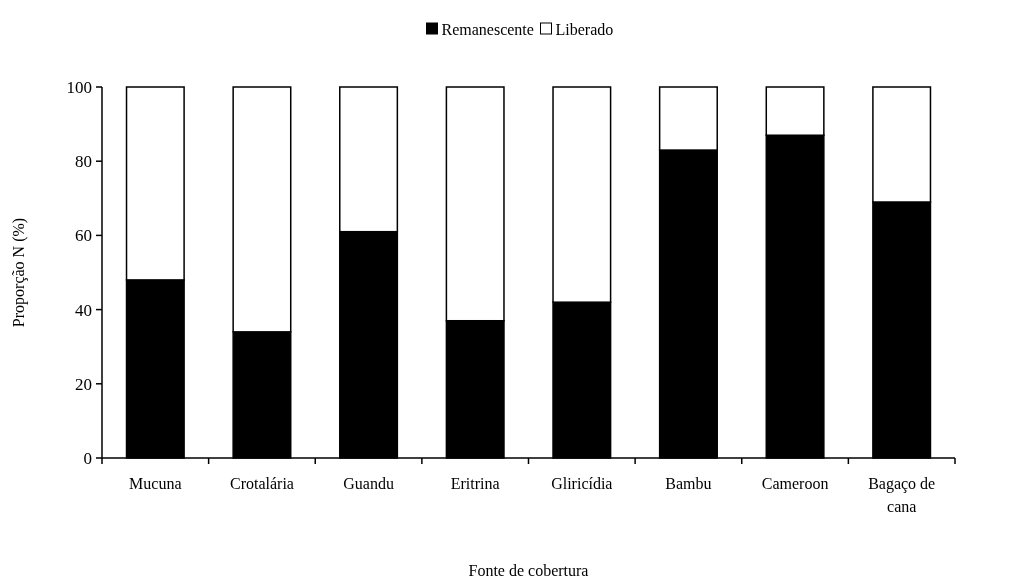  Describe the element at coordinates (19, 272) in the screenshot. I see `y-axis-title: Proporção N (%)` at that location.